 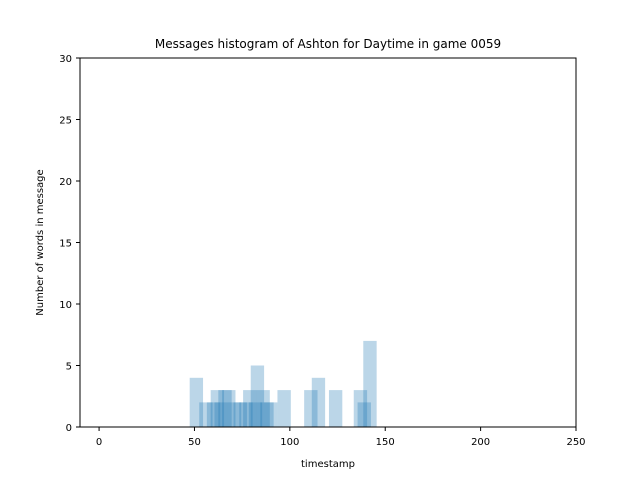 I want to click on x-tick-label: 50, so click(x=194, y=442).